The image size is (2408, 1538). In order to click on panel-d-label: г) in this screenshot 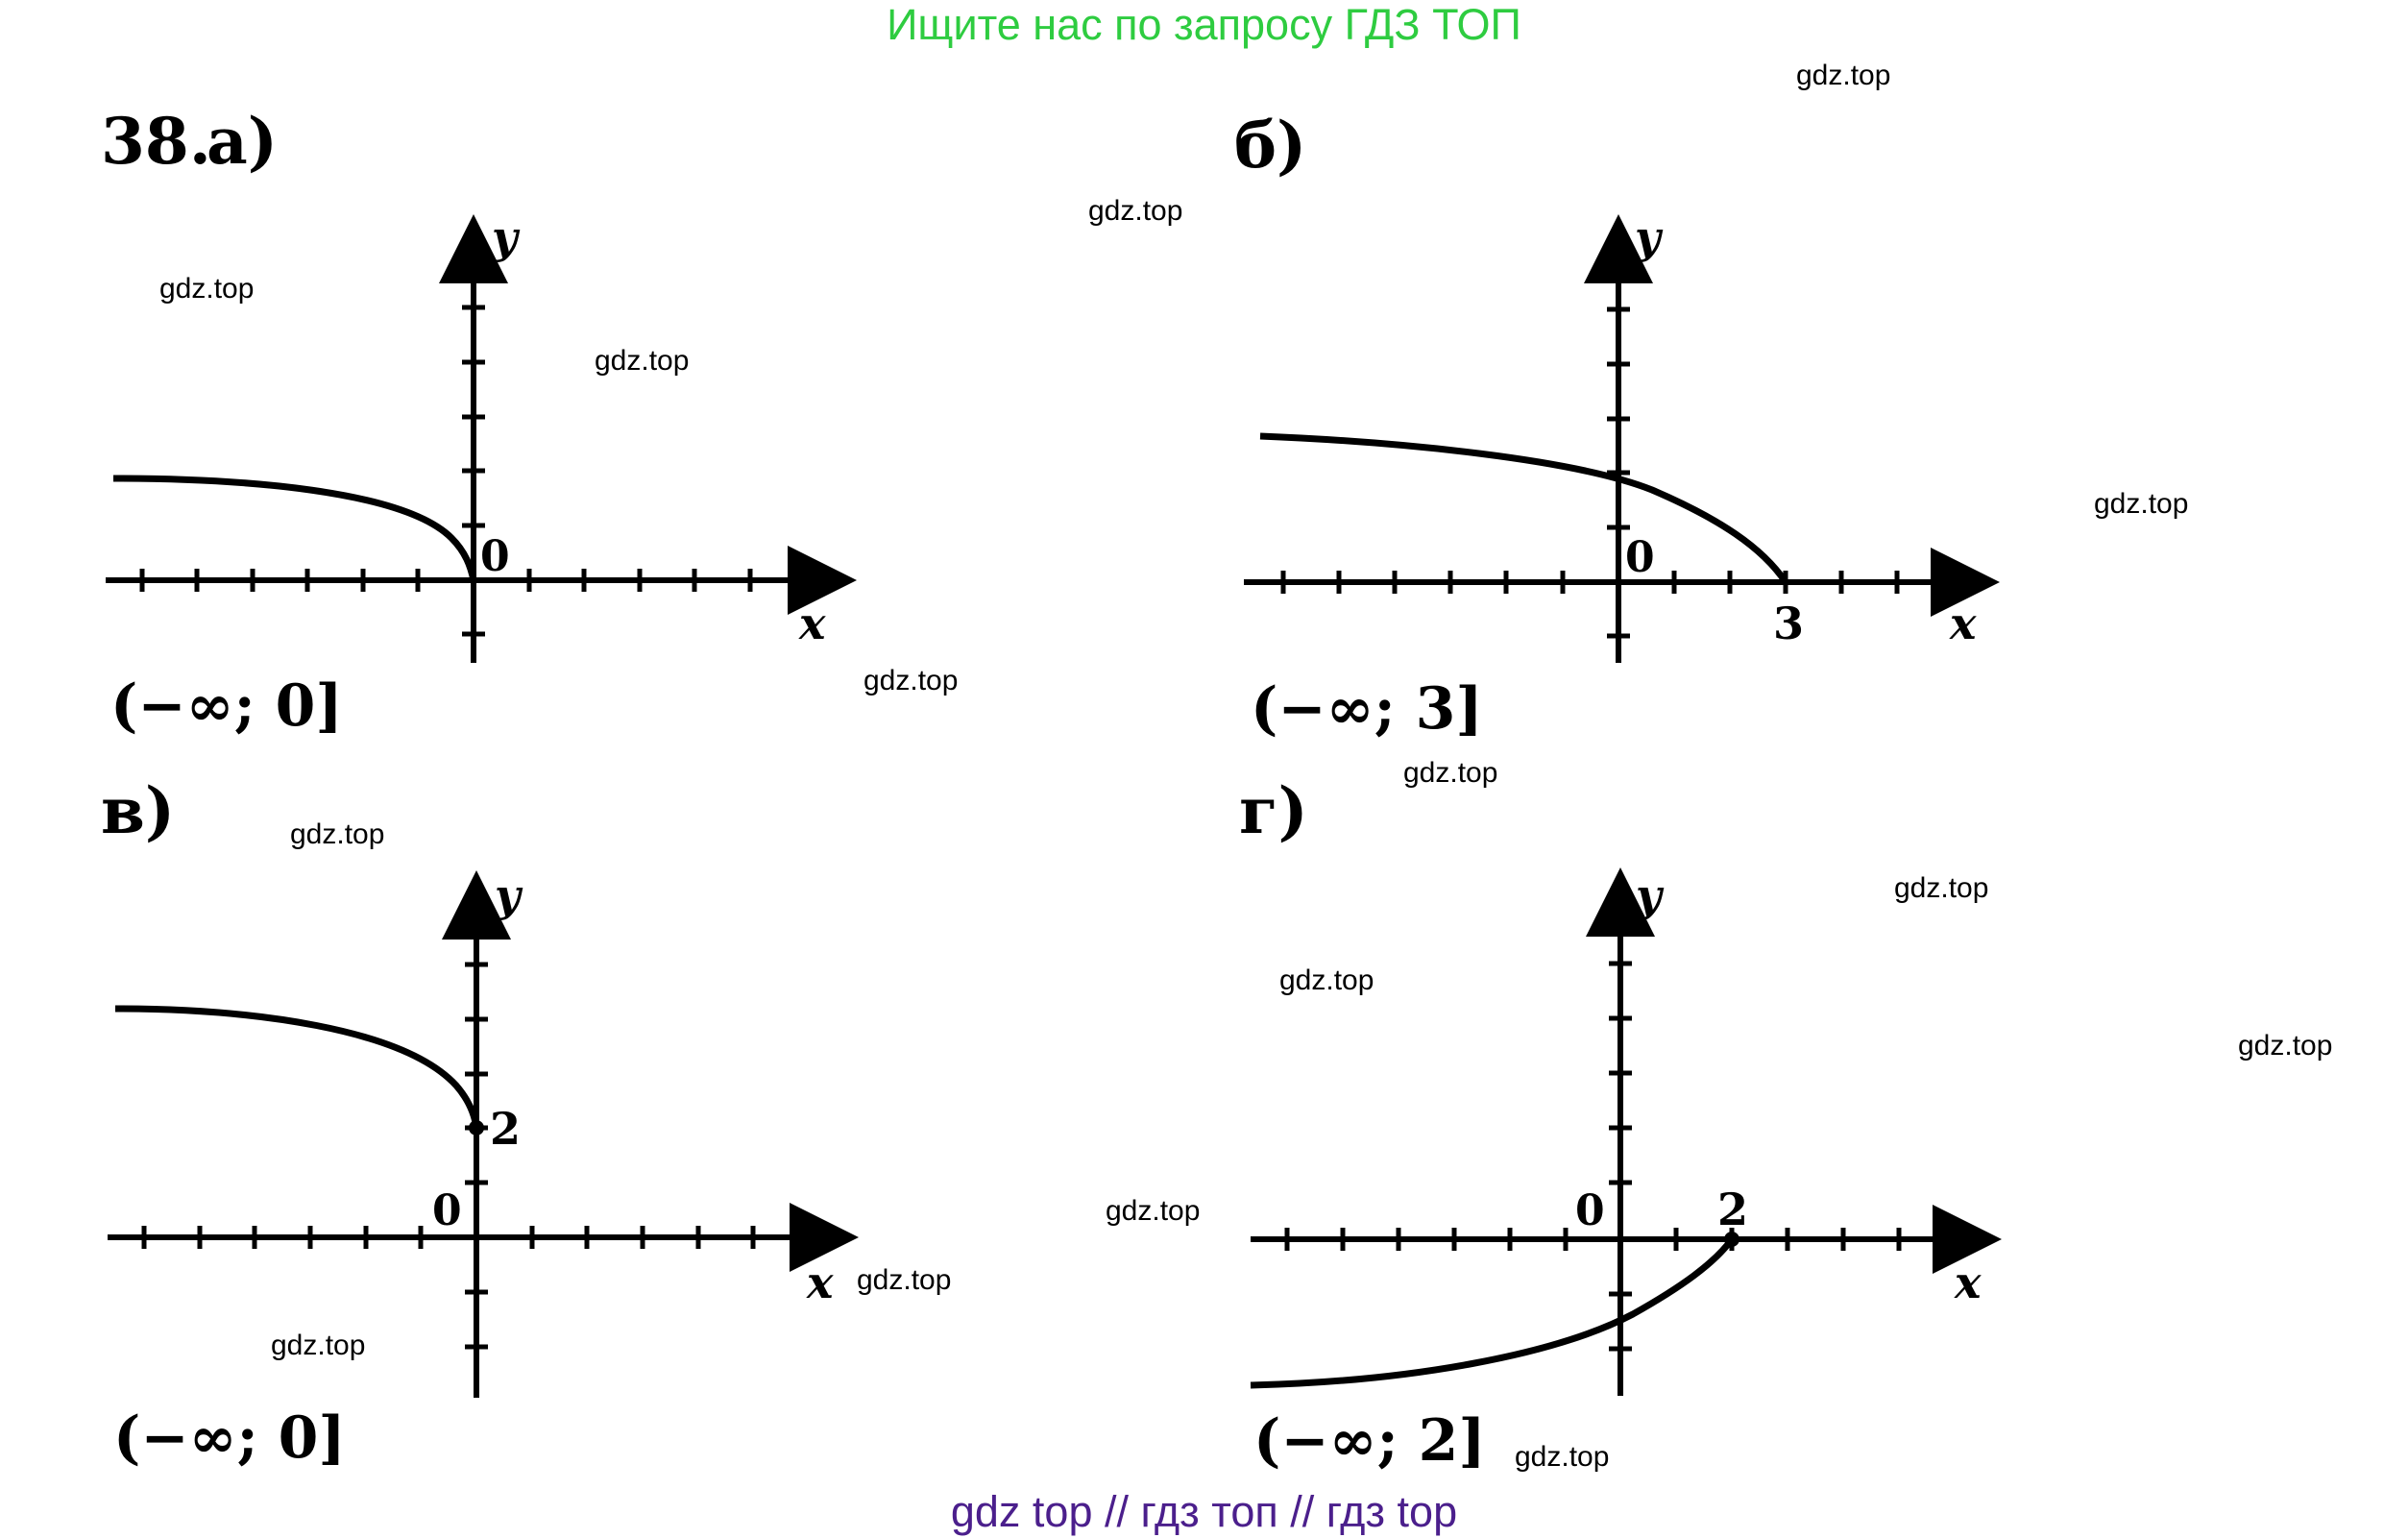, I will do `click(1273, 810)`.